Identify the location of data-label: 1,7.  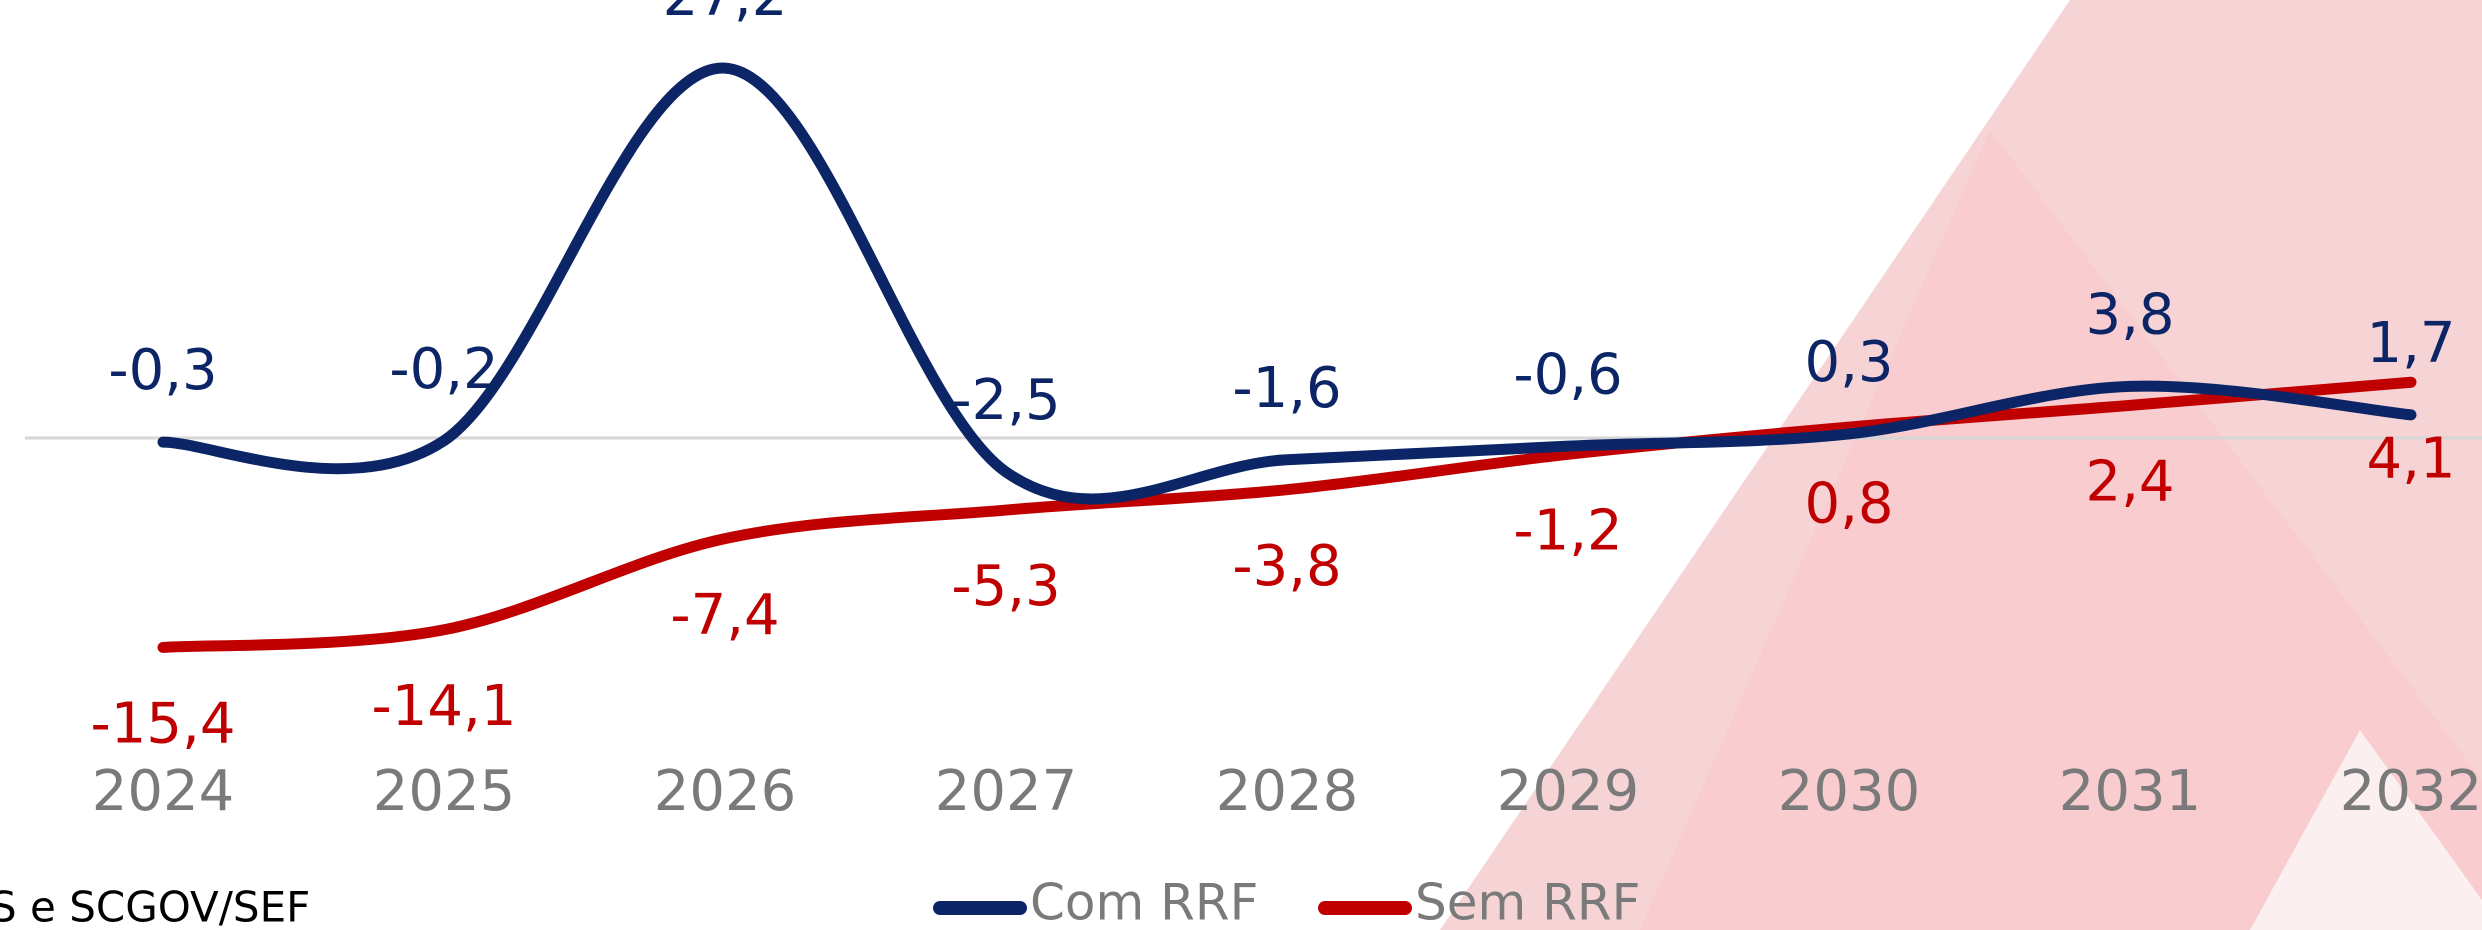
(2410, 343).